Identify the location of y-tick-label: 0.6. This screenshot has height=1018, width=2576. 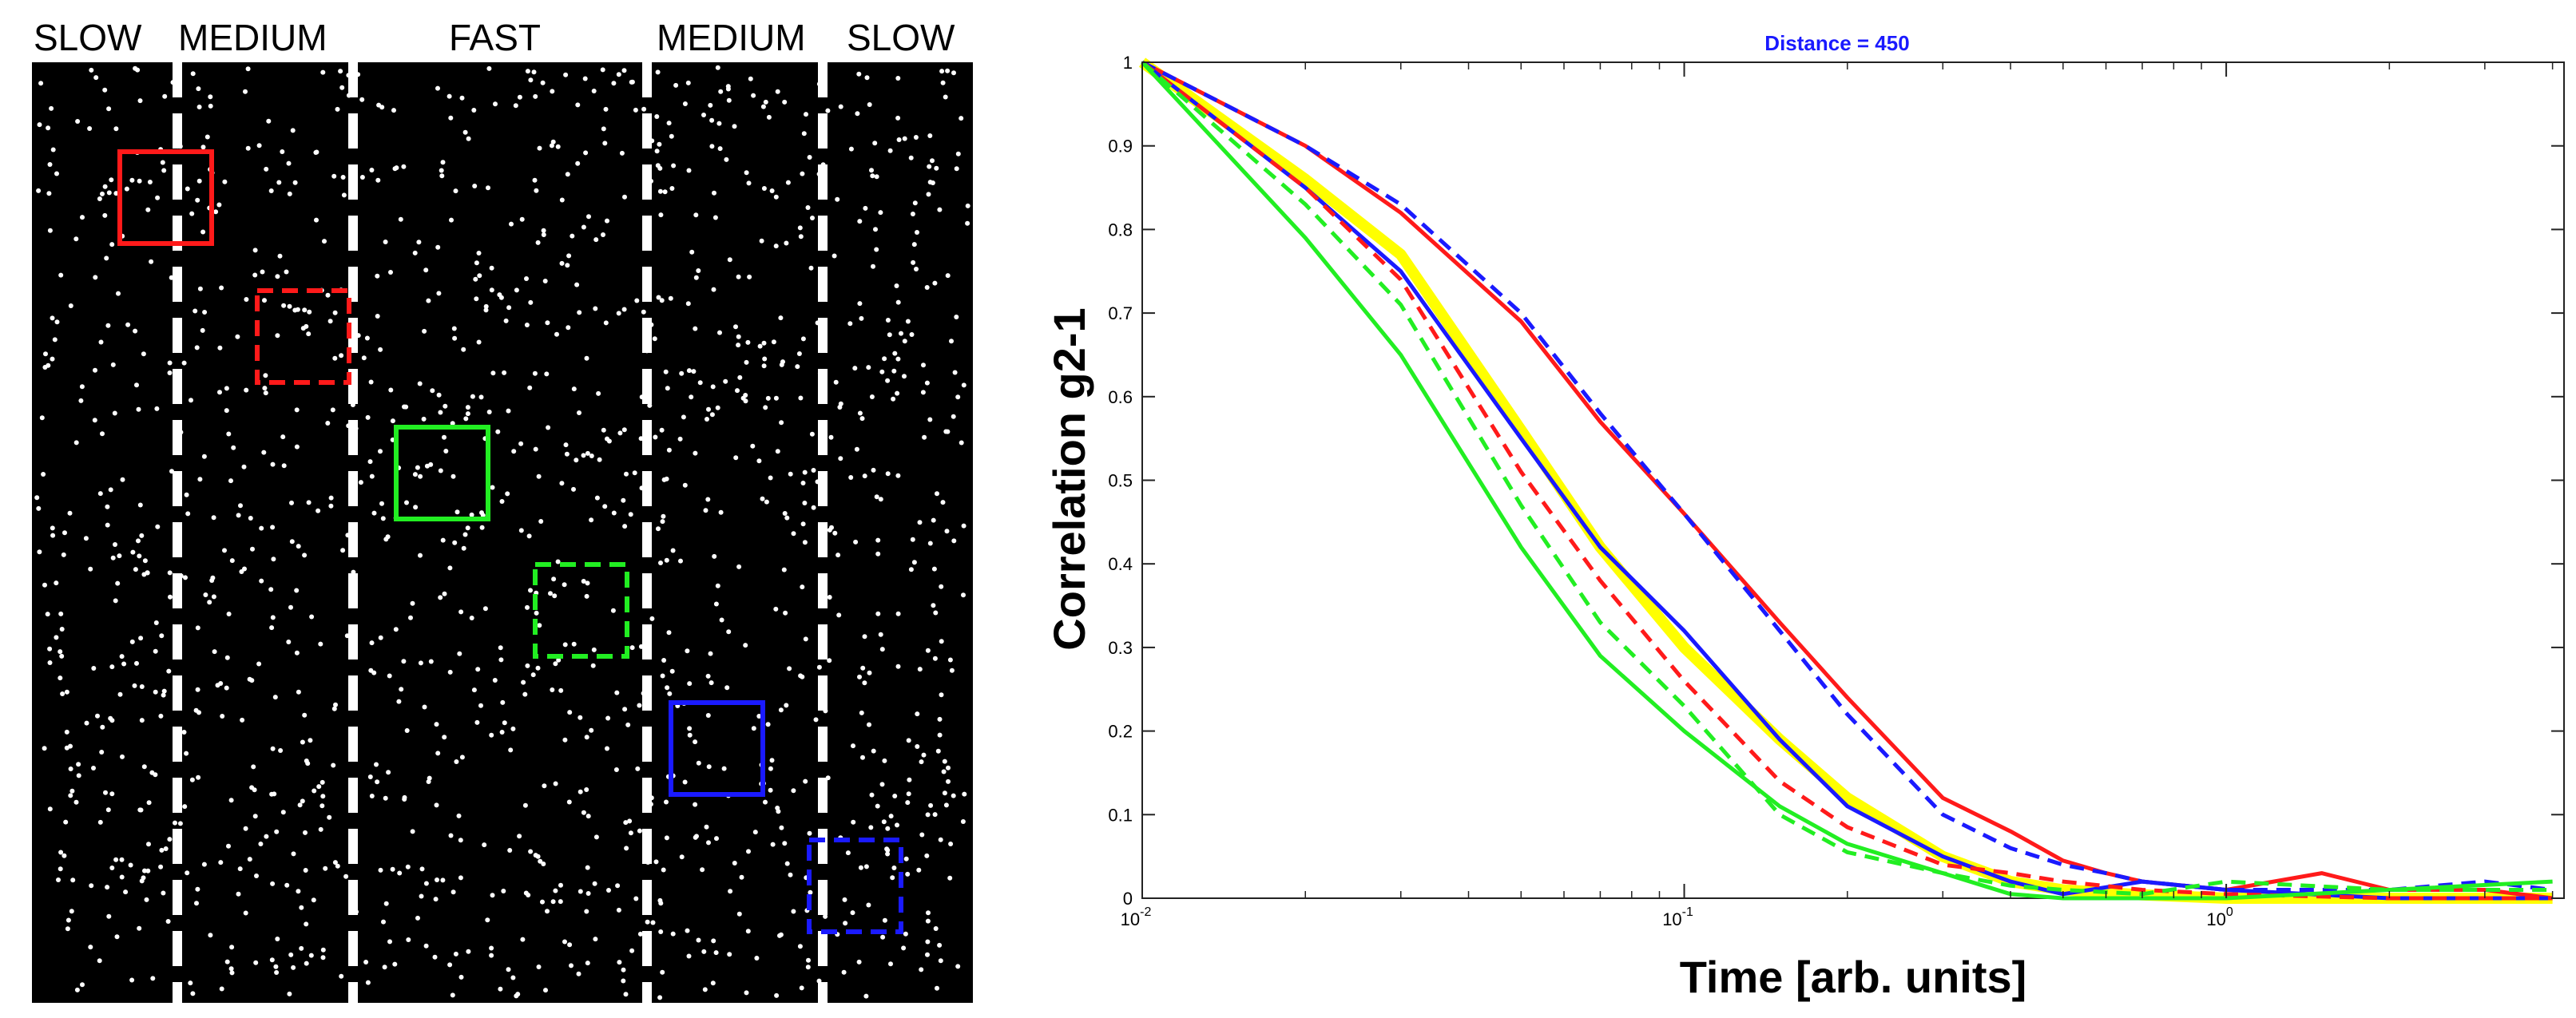
(1120, 397).